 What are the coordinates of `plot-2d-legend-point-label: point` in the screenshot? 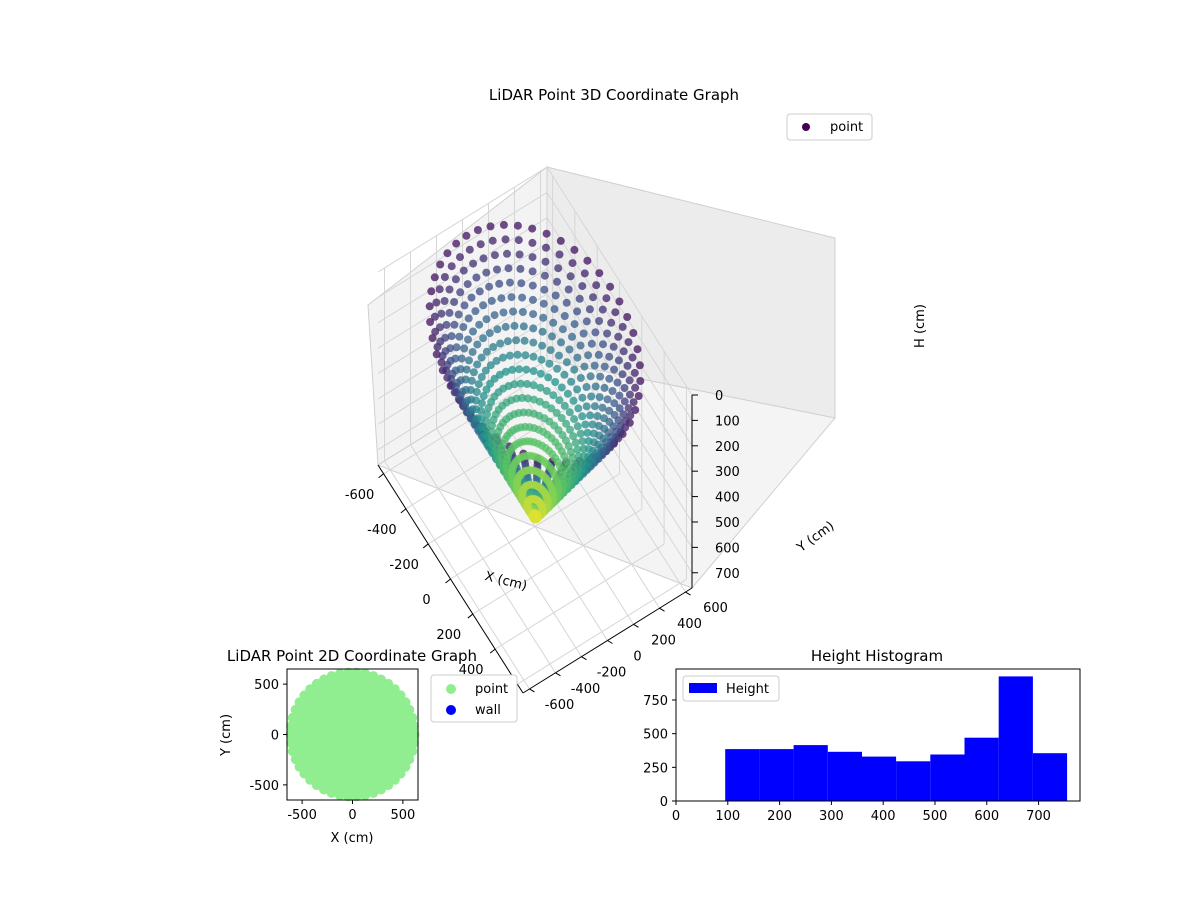 It's located at (491, 689).